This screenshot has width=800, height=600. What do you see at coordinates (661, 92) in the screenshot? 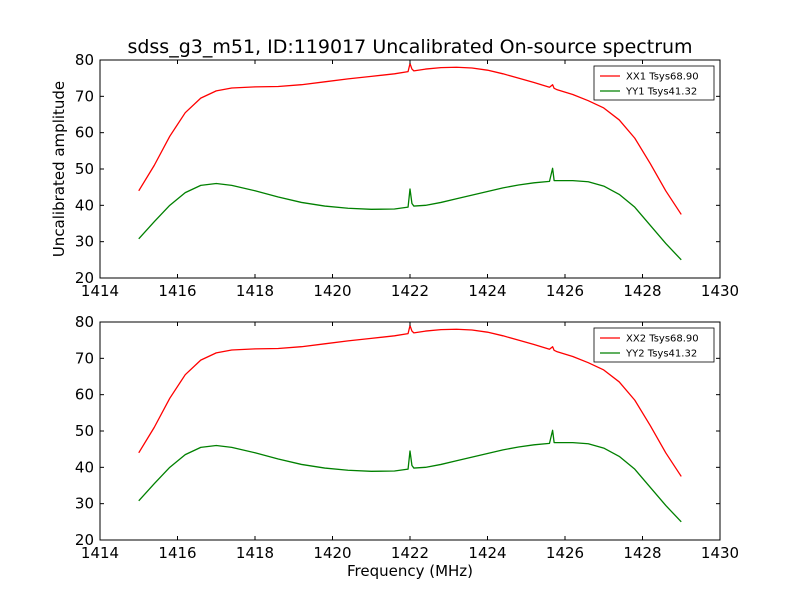
I see `legend-label-yy: YY1 Tsys41.32` at bounding box center [661, 92].